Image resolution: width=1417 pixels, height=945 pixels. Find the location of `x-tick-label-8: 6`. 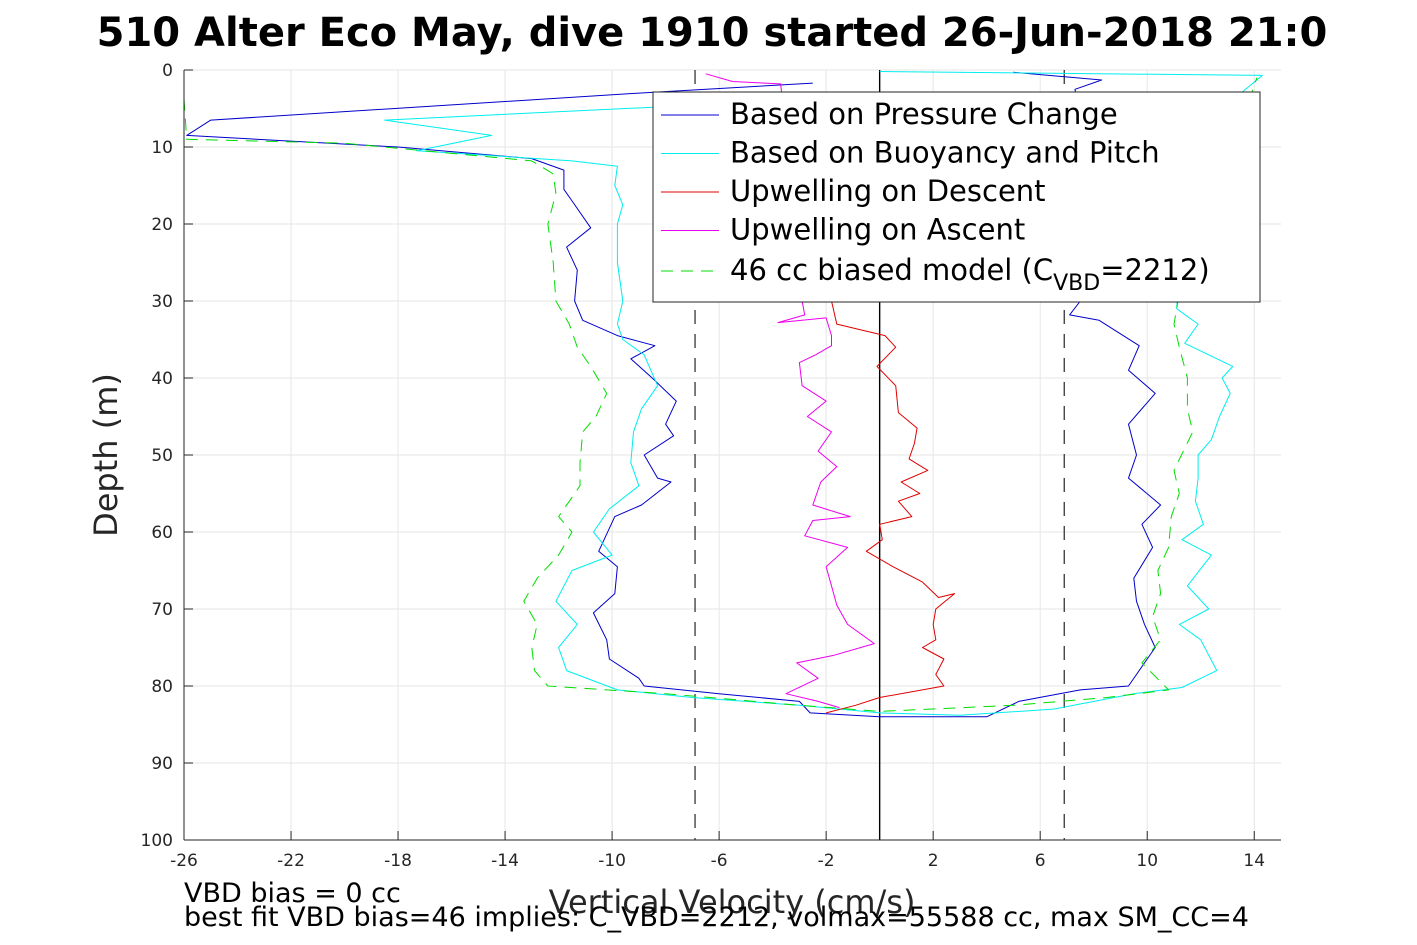

x-tick-label-8: 6 is located at coordinates (1040, 861).